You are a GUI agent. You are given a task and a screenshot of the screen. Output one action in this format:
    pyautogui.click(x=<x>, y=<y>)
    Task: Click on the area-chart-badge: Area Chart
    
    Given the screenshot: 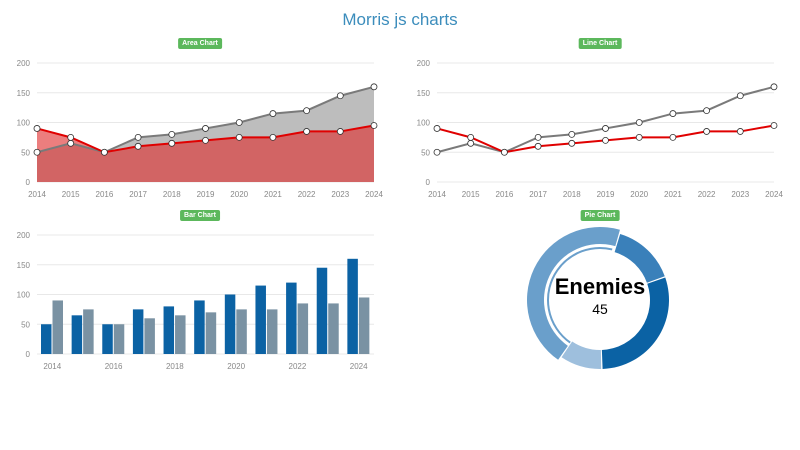 What is the action you would take?
    pyautogui.click(x=200, y=43)
    